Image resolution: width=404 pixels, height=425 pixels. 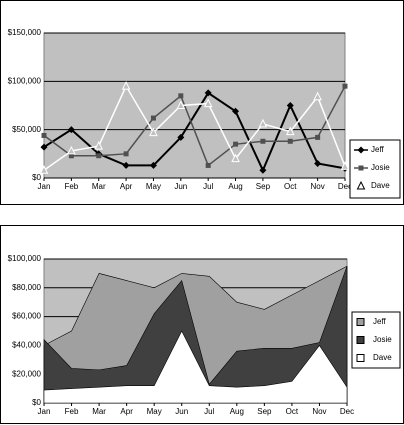 What do you see at coordinates (25, 32) in the screenshot?
I see `y-tick-label: $150,000` at bounding box center [25, 32].